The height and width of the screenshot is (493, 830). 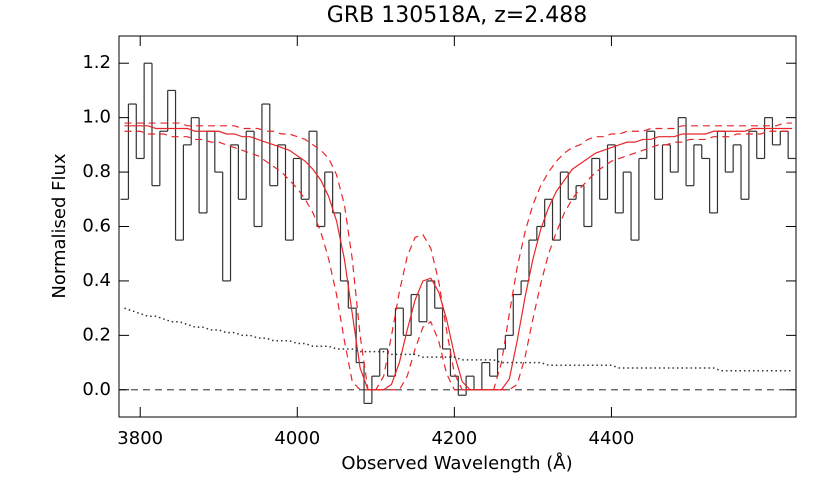 What do you see at coordinates (96, 62) in the screenshot?
I see `y-tick-label: 1.2` at bounding box center [96, 62].